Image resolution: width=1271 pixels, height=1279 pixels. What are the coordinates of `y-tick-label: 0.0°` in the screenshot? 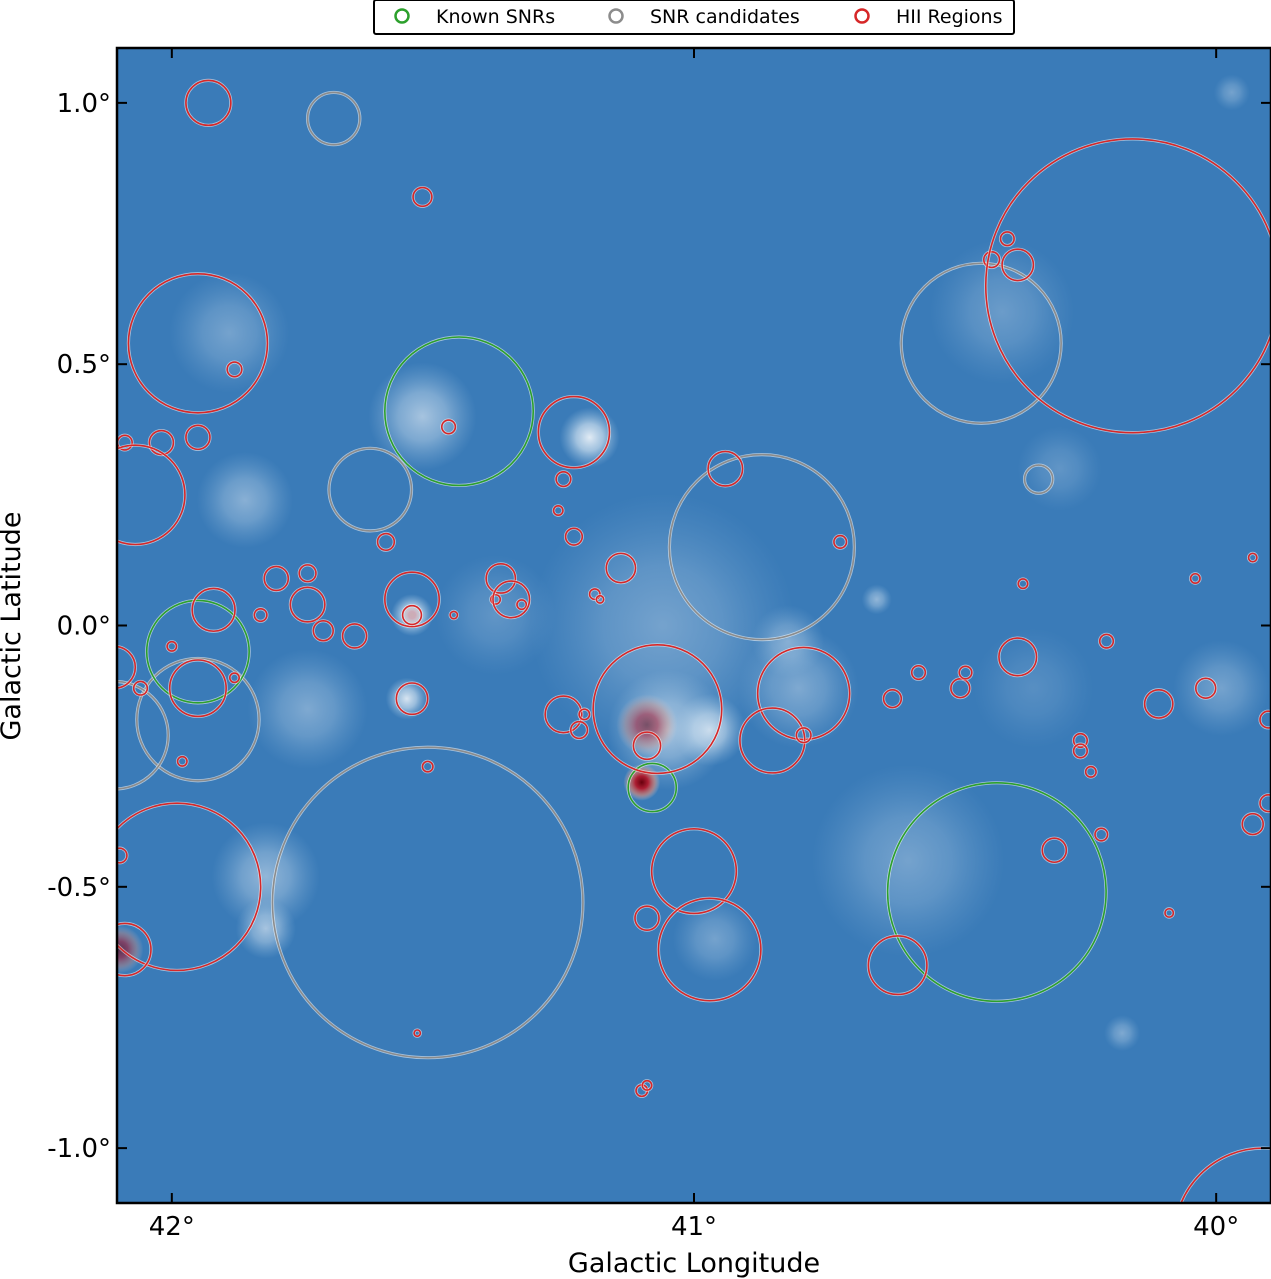 It's located at (84, 627).